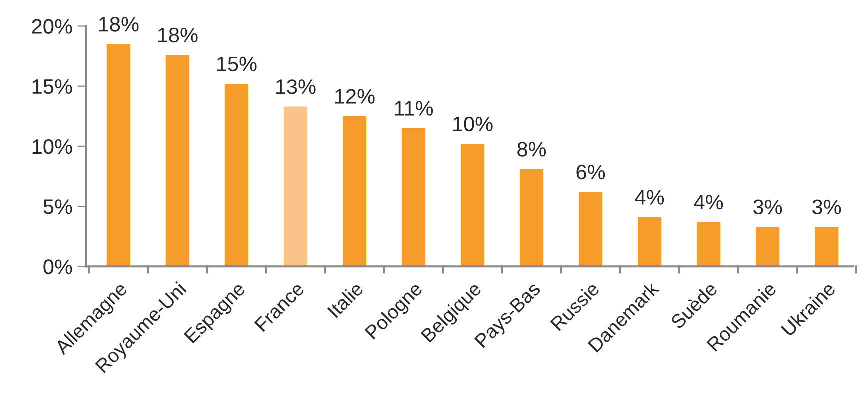 Image resolution: width=862 pixels, height=404 pixels. I want to click on y-tick-label: 15%, so click(52, 86).